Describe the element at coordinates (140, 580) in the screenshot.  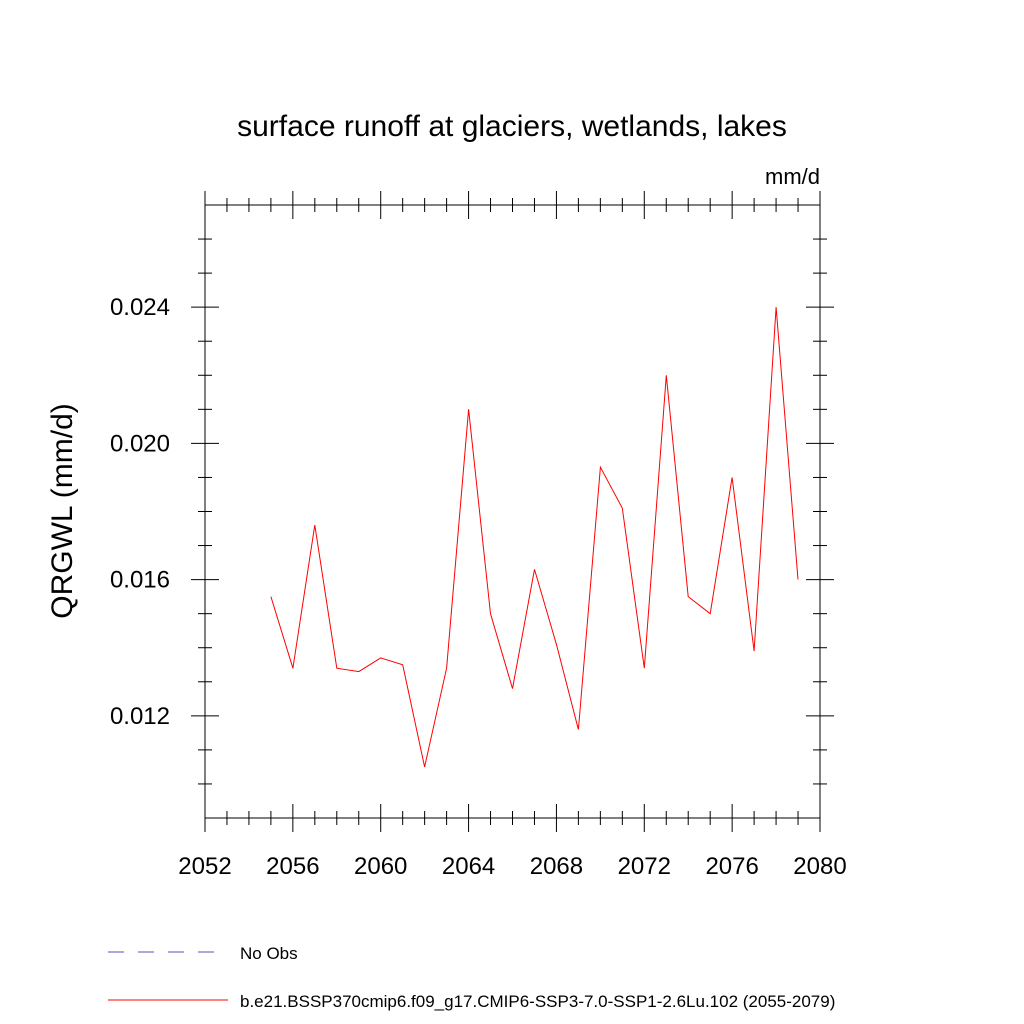
I see `y-tick-label: 0.016` at that location.